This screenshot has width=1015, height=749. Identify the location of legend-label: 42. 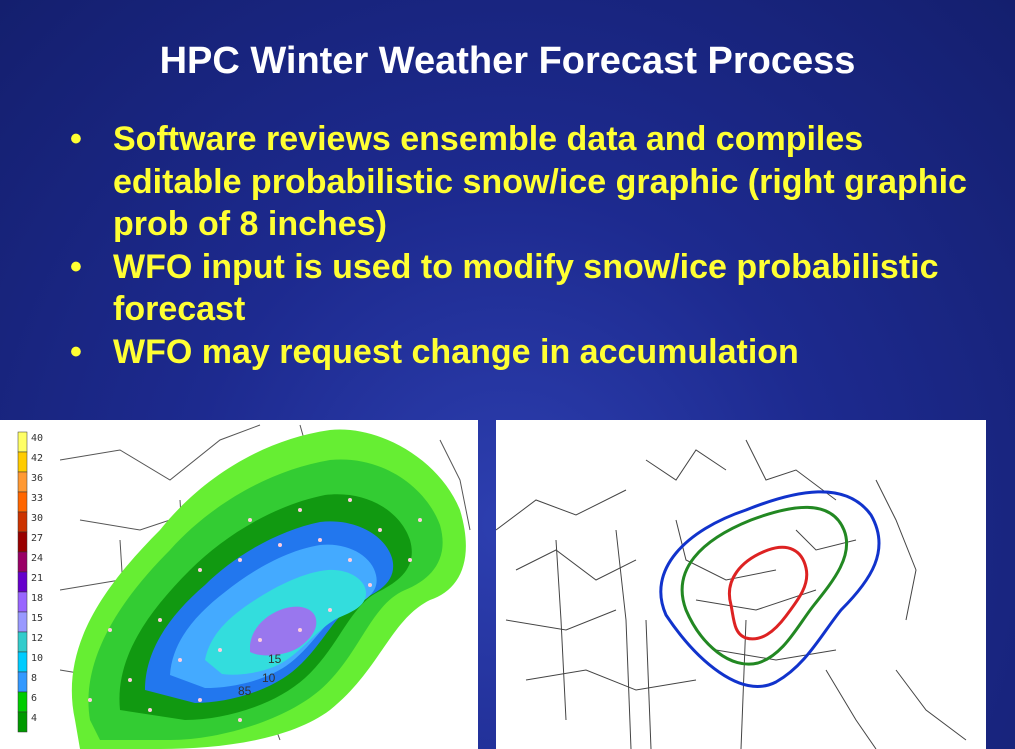
(37, 458).